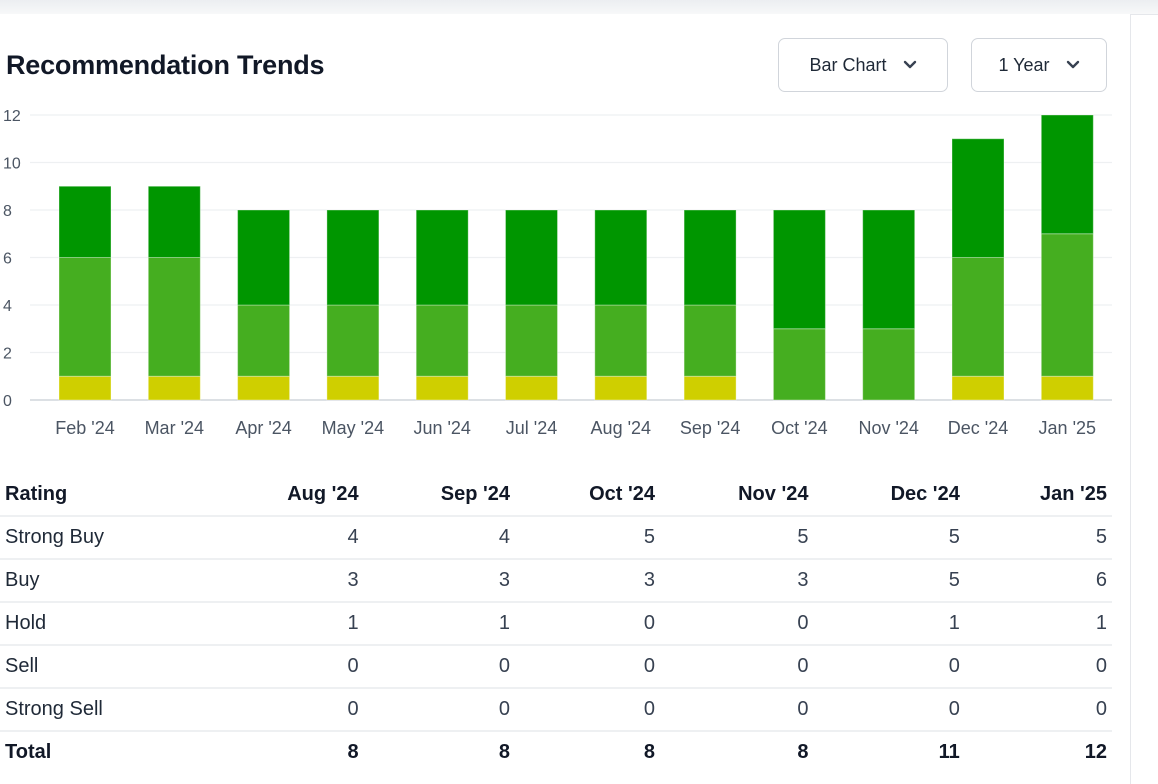 This screenshot has height=784, width=1158. I want to click on rating-count: 6, so click(1038, 581).